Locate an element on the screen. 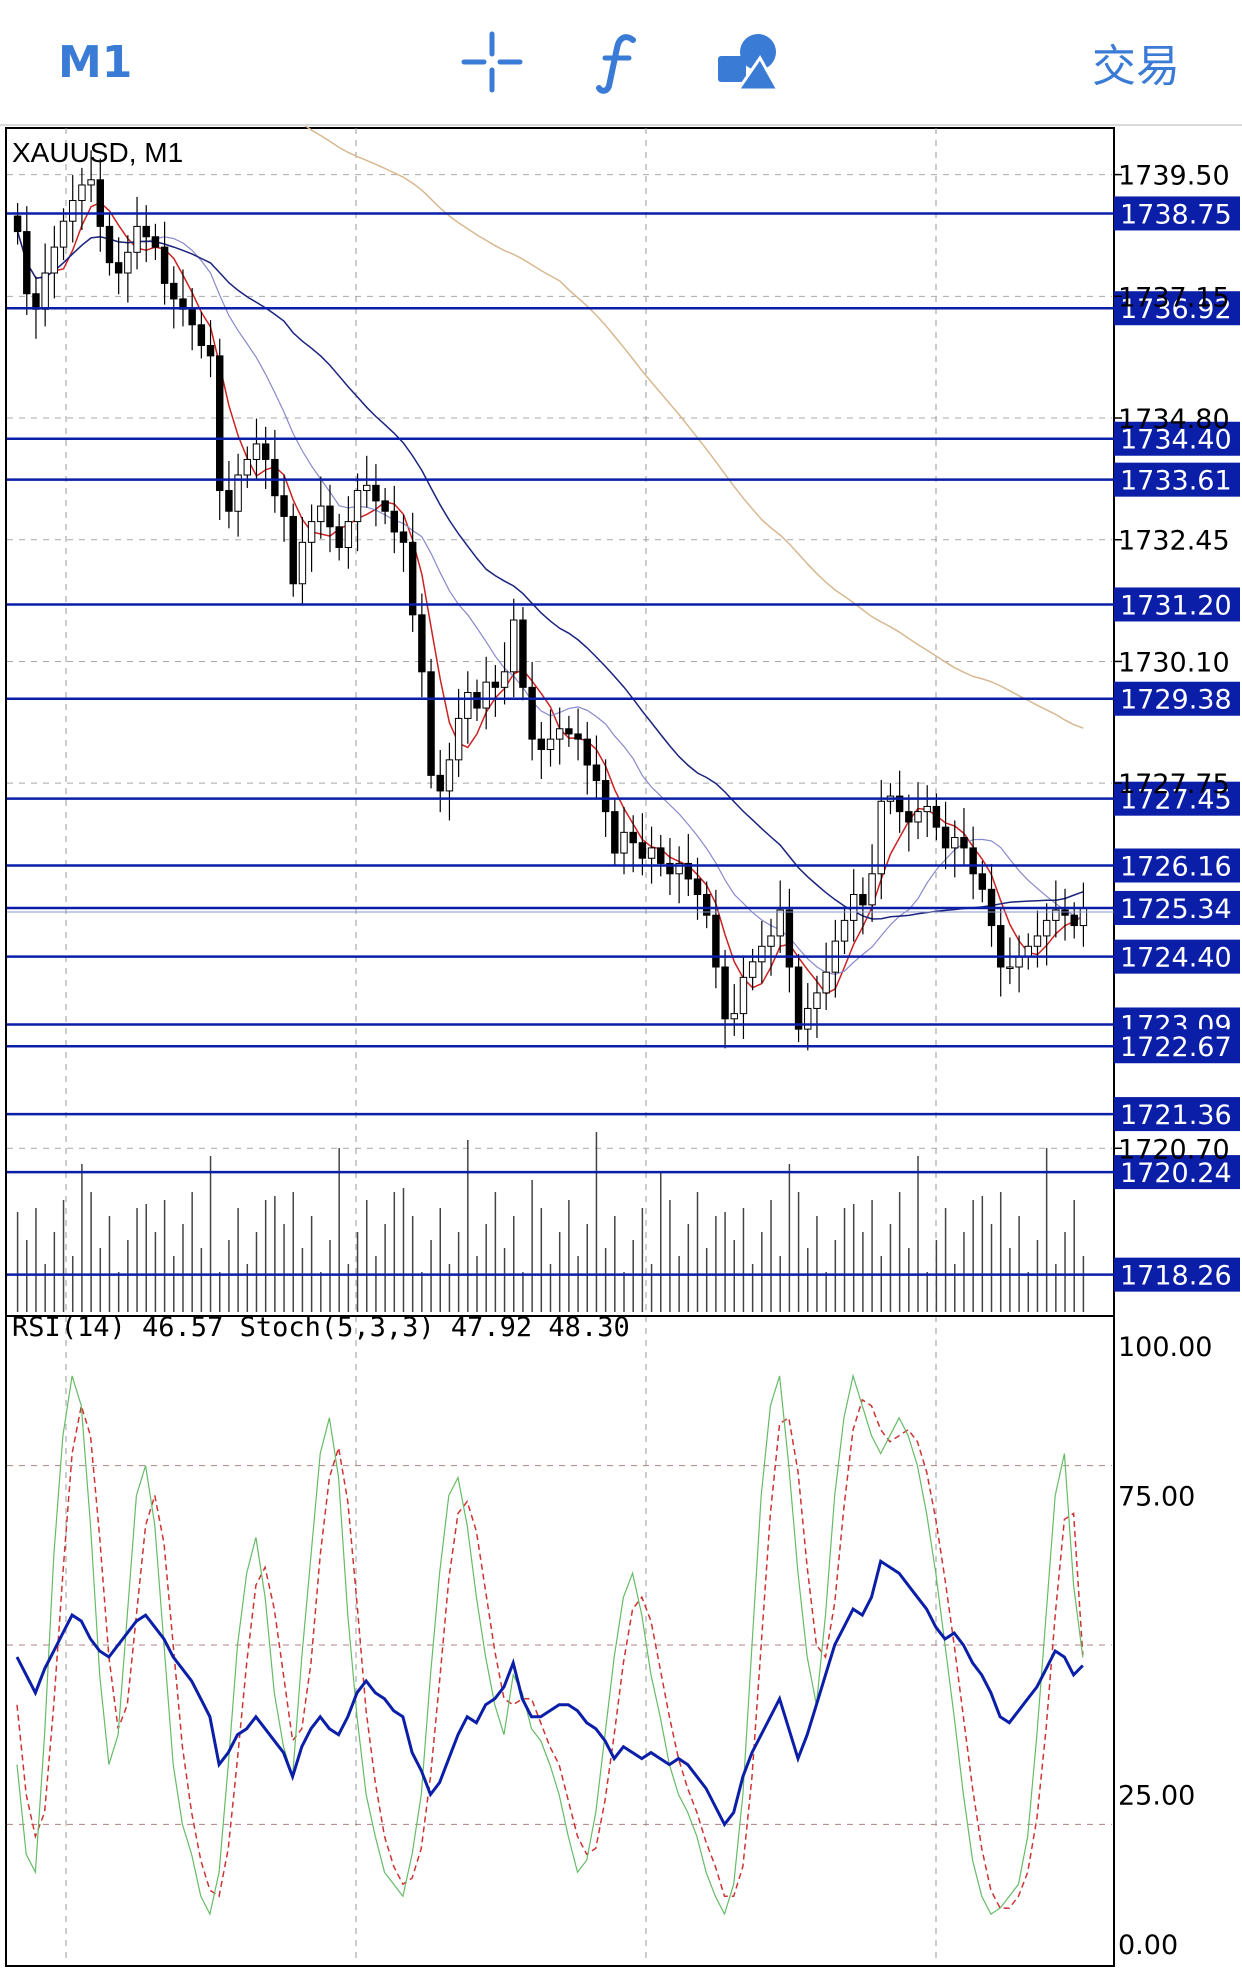 The height and width of the screenshot is (1970, 1242). objects-icon is located at coordinates (748, 62).